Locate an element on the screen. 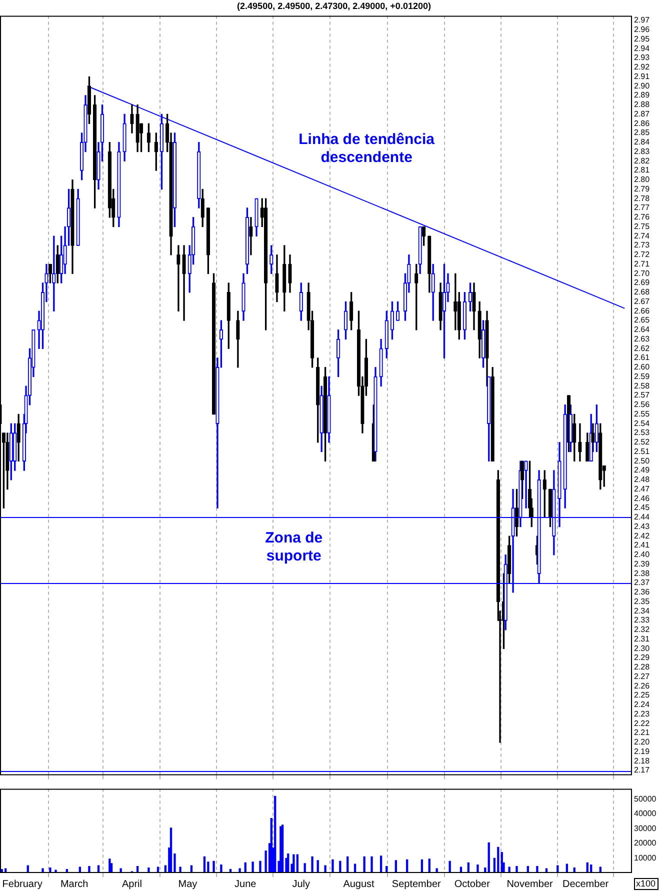 The width and height of the screenshot is (668, 891). y-tick-label: 2.65 is located at coordinates (642, 320).